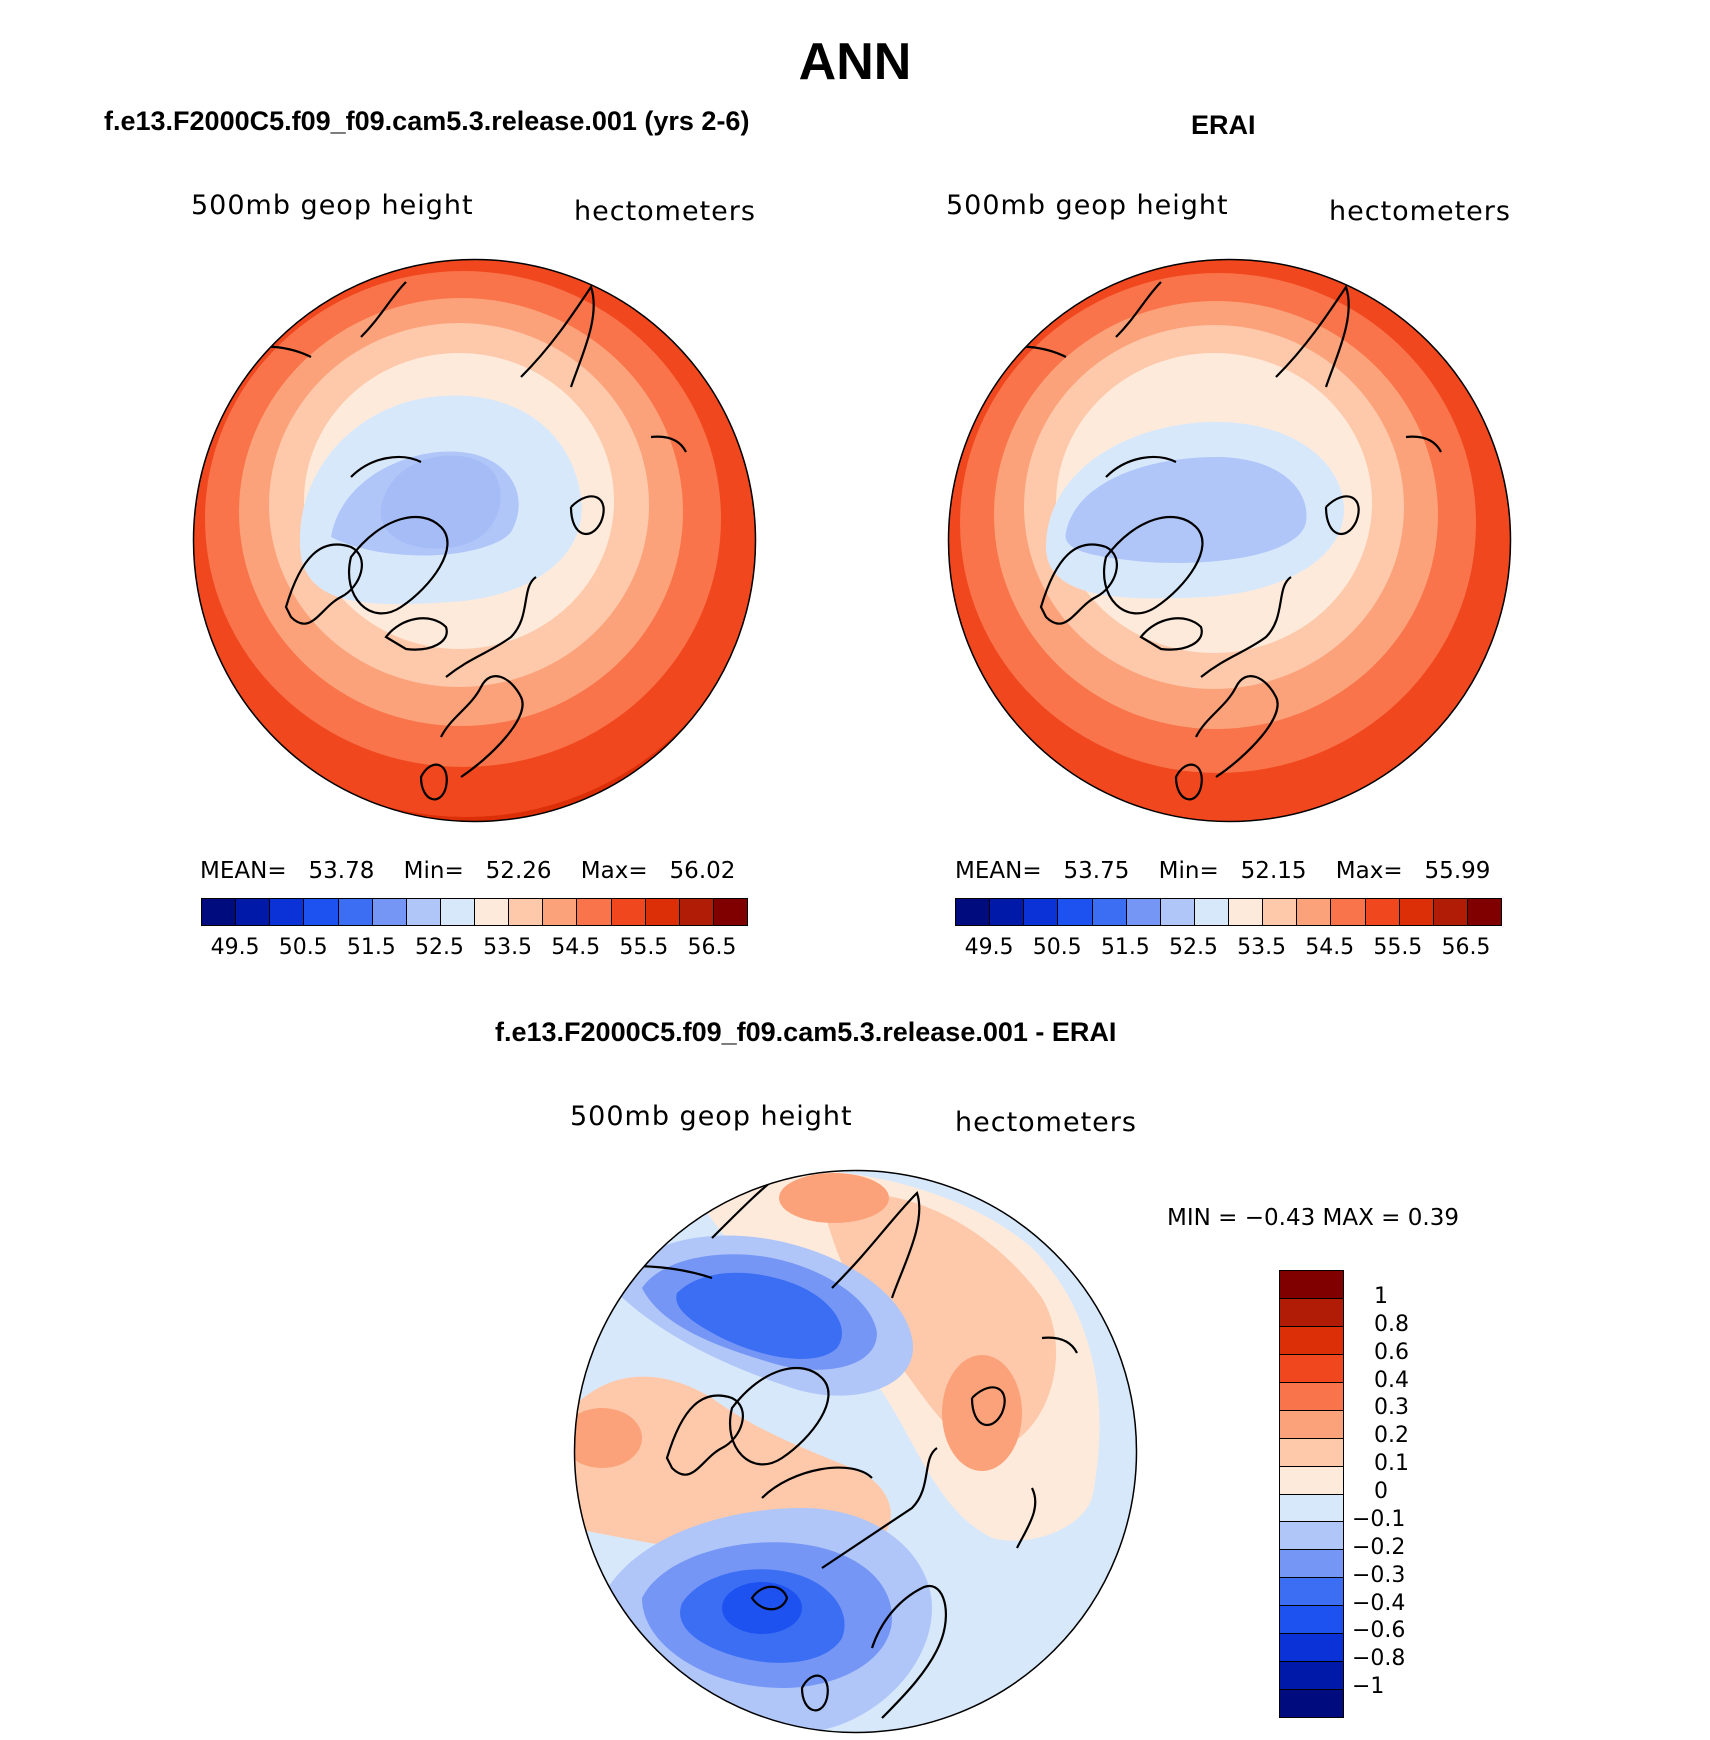  Describe the element at coordinates (1188, 871) in the screenshot. I see `panel2-min-label: Min=` at that location.